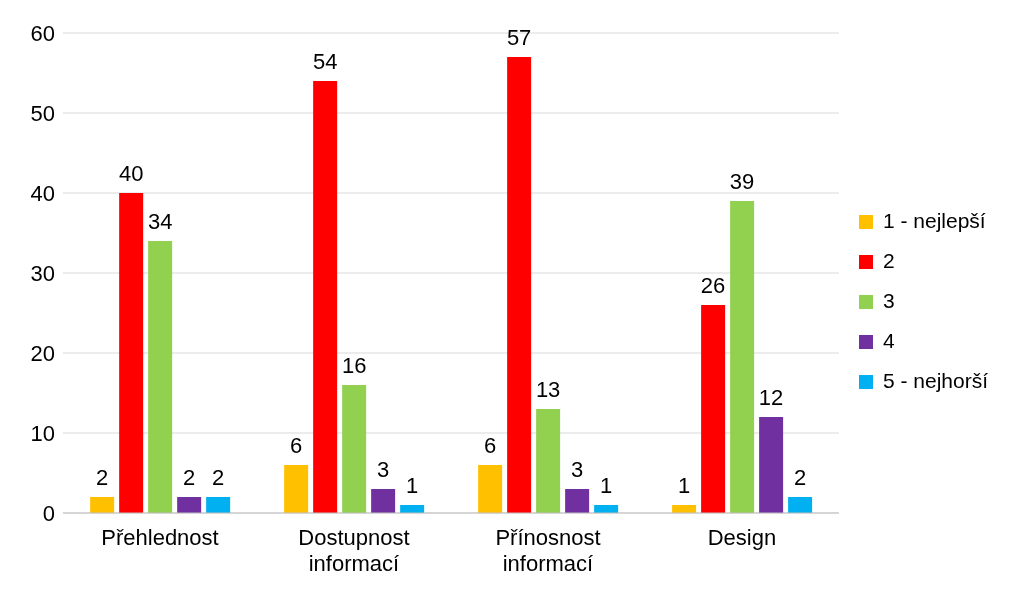 The height and width of the screenshot is (599, 1013). What do you see at coordinates (742, 181) in the screenshot?
I see `data-label: 39` at bounding box center [742, 181].